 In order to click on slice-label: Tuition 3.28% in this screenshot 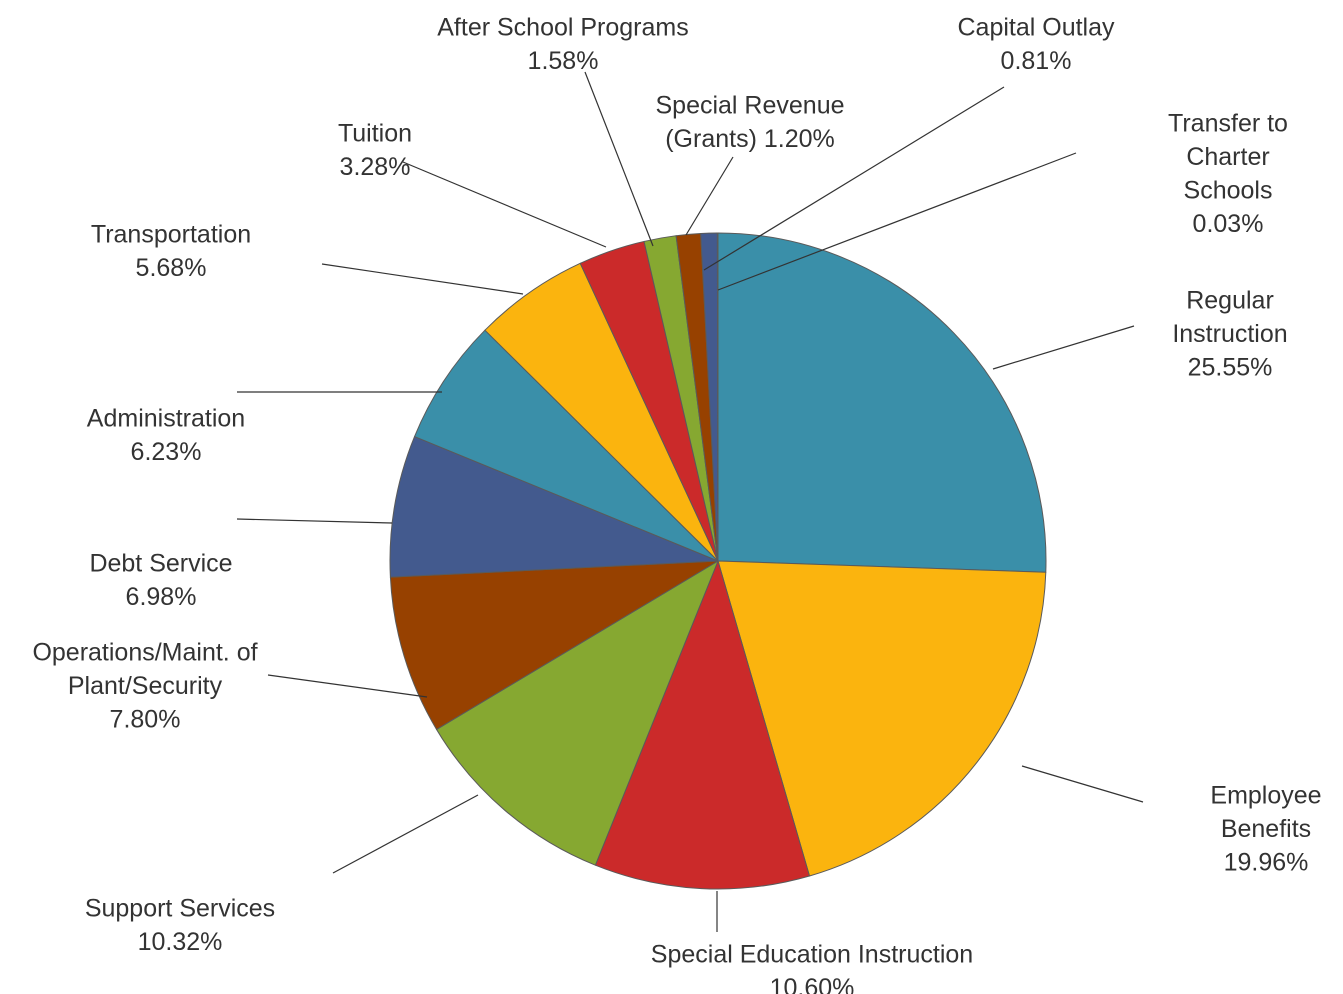, I will do `click(375, 151)`.